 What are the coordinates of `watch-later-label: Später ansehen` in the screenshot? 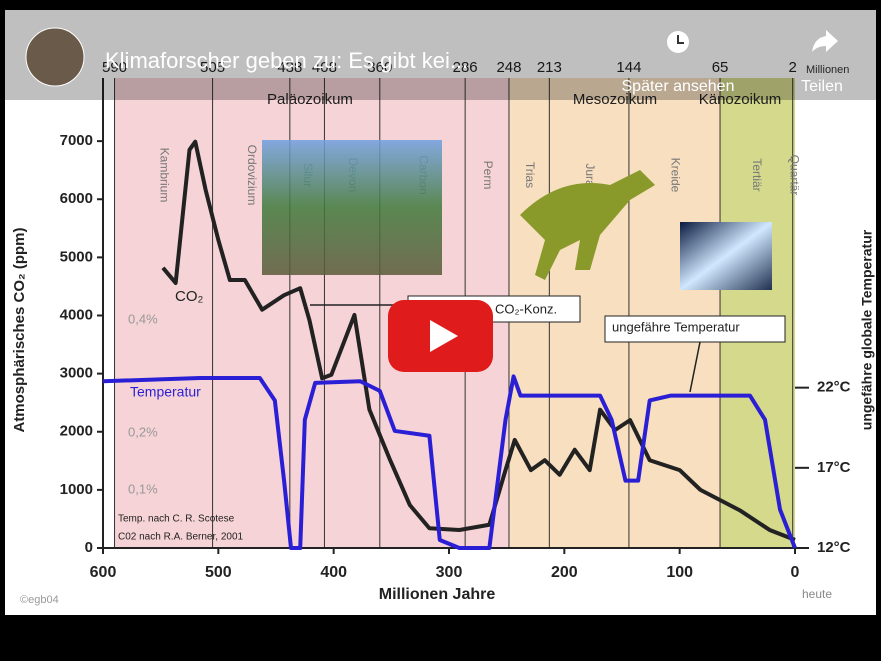 It's located at (678, 86).